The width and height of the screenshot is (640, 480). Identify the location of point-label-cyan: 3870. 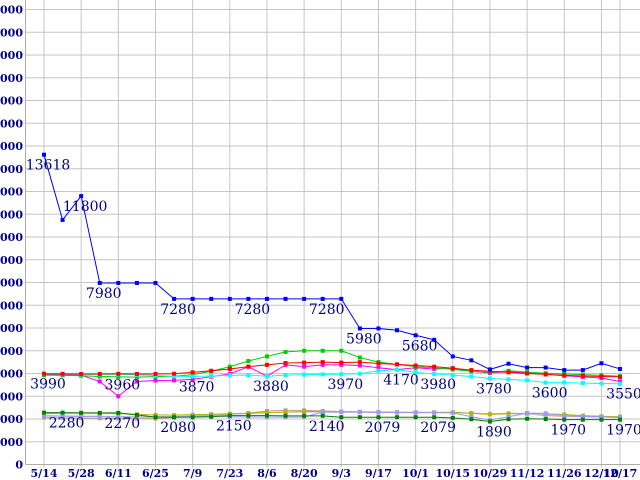
(197, 387).